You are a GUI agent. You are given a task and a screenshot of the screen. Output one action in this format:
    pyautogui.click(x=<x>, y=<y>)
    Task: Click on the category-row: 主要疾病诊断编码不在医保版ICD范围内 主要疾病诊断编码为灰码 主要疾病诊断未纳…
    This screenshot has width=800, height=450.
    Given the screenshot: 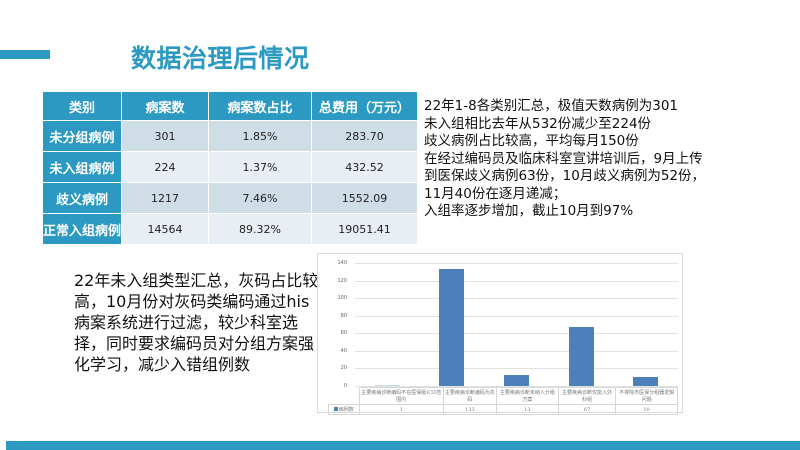 What is the action you would take?
    pyautogui.click(x=503, y=396)
    